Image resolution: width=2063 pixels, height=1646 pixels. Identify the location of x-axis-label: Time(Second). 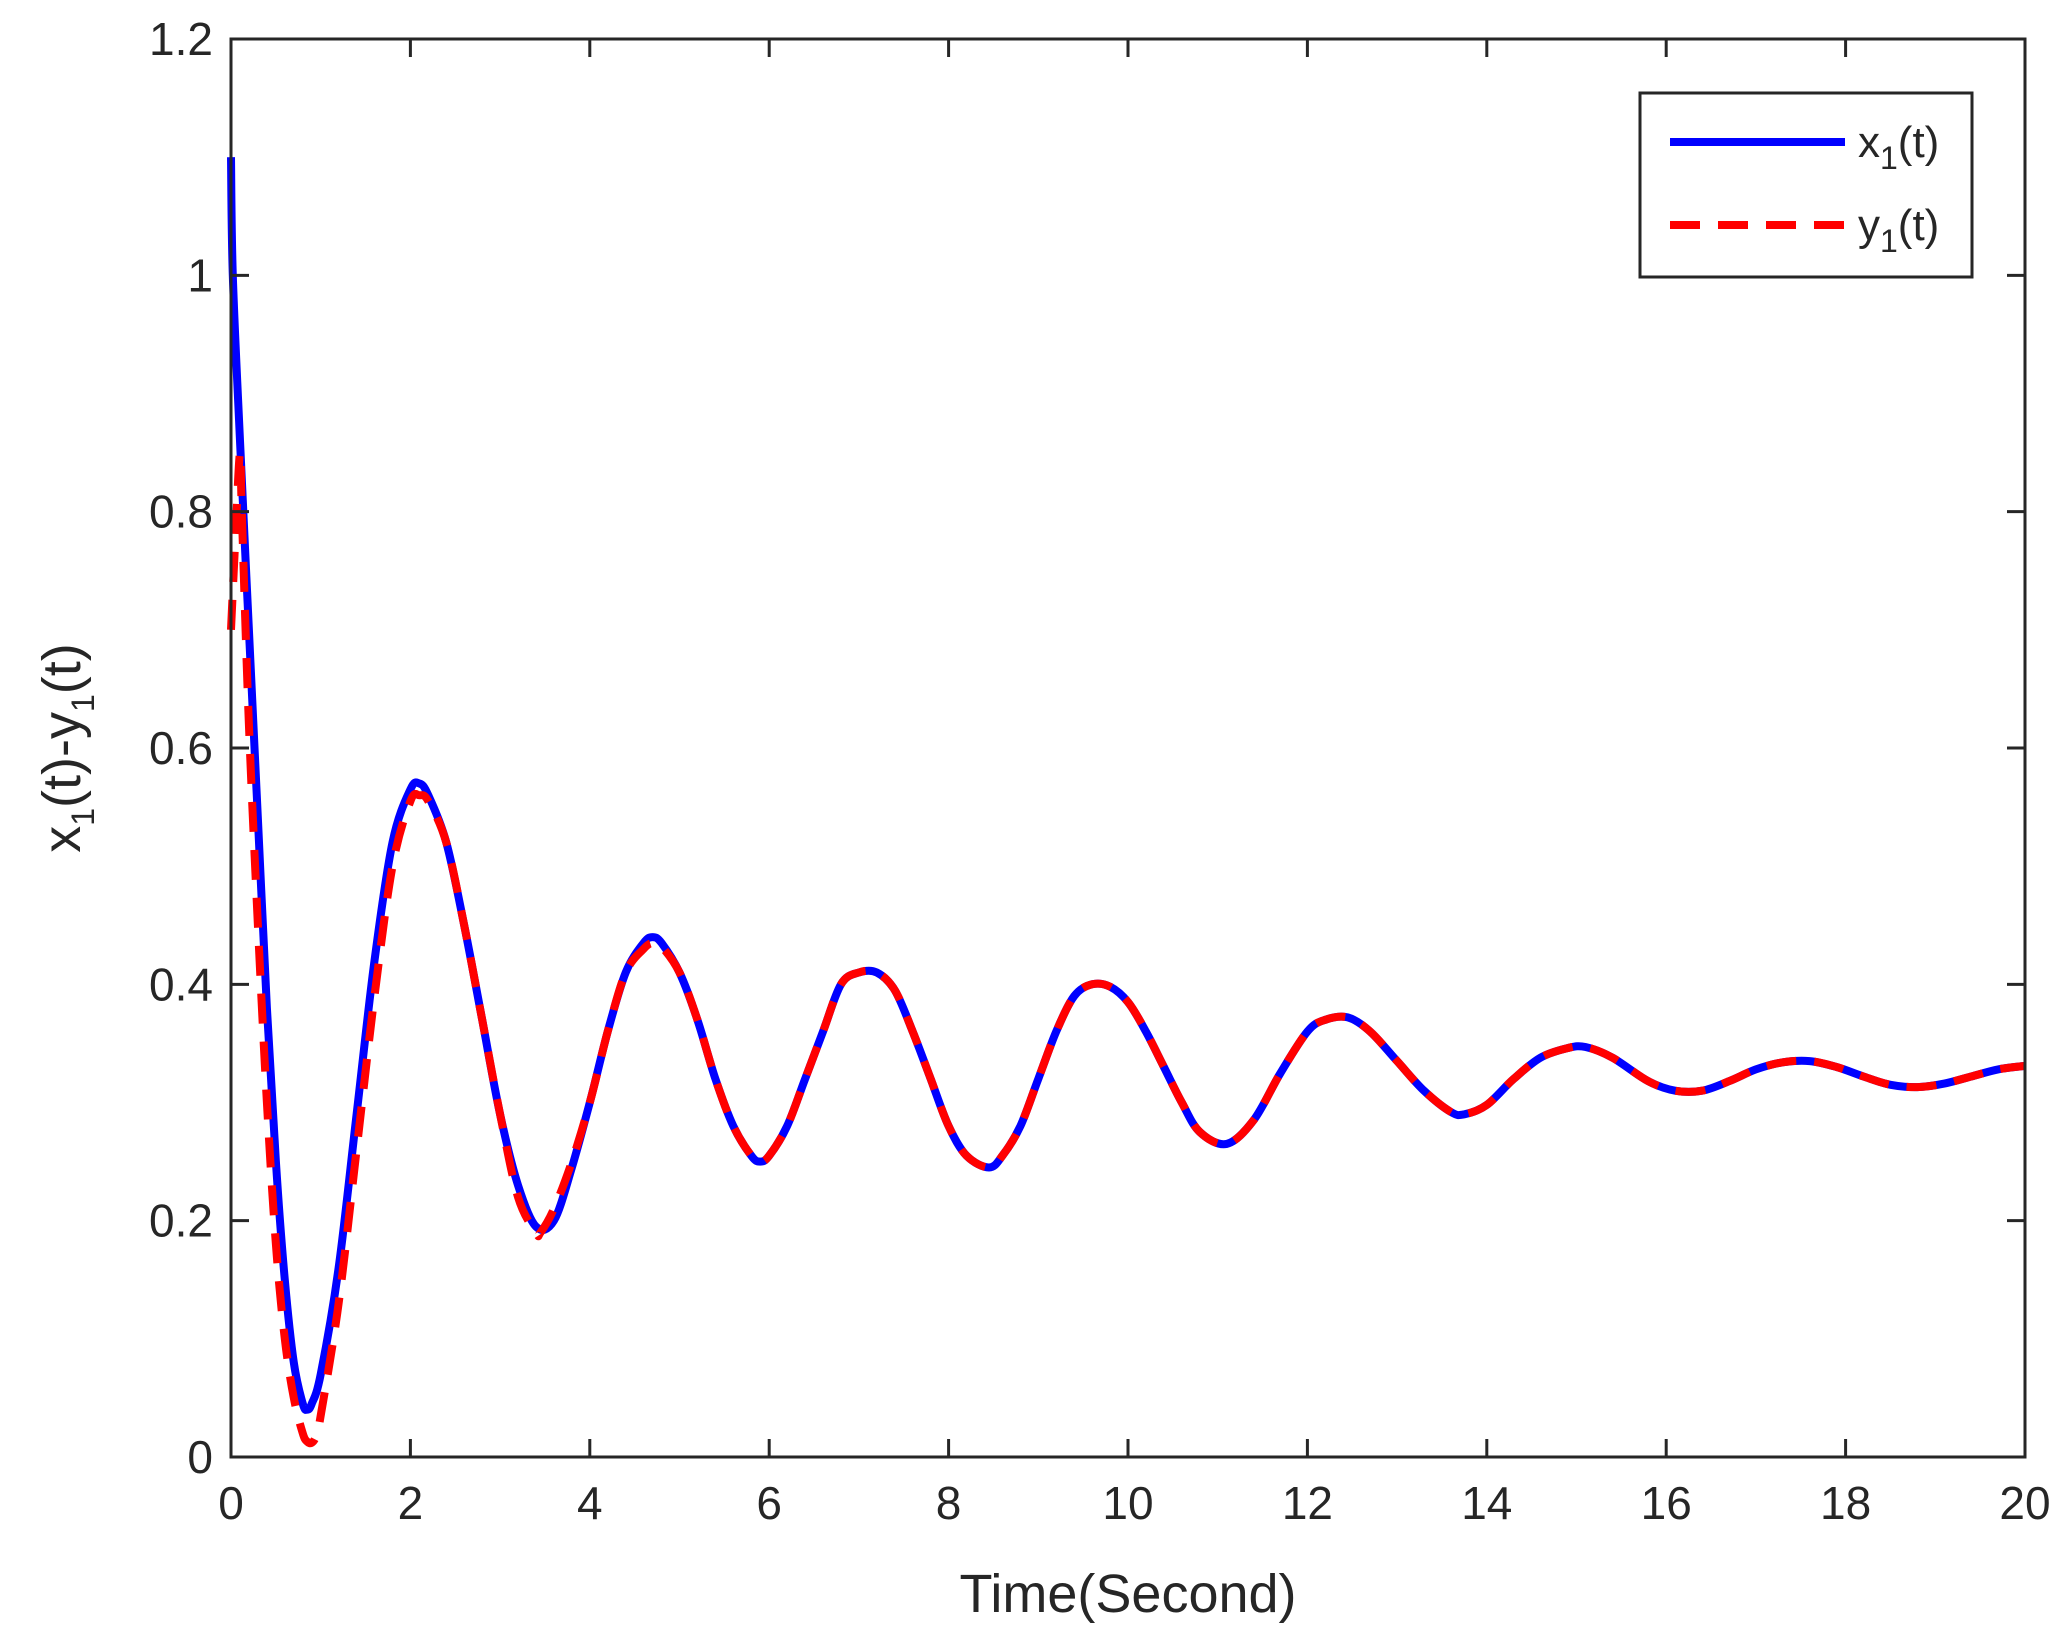
(1127, 1594).